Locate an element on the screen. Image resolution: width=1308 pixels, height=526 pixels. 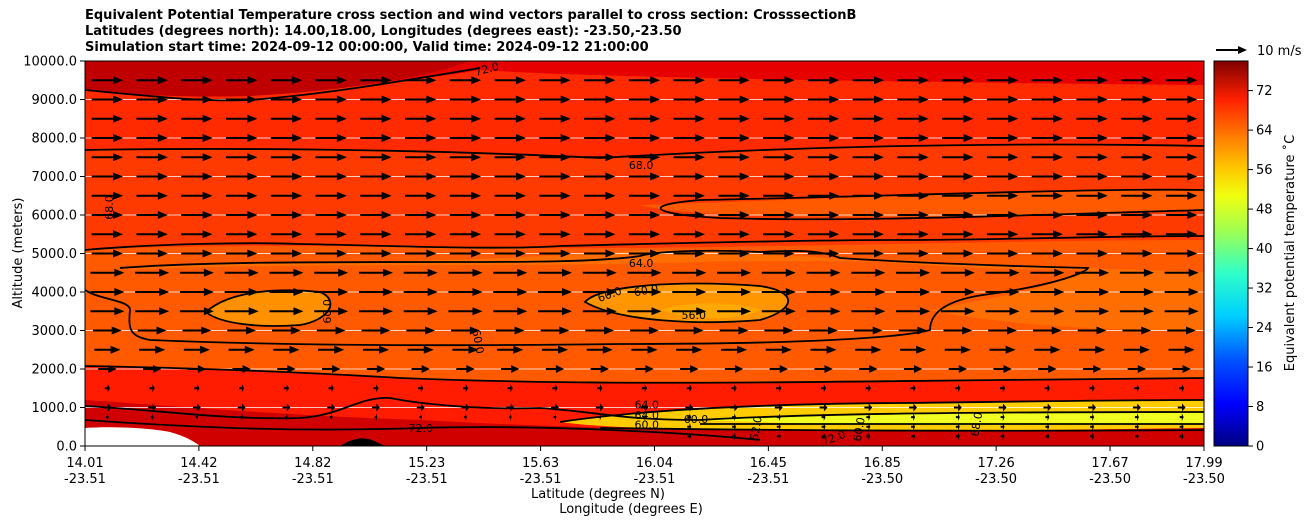
x-tick-label-lat: 15.23 is located at coordinates (426, 463).